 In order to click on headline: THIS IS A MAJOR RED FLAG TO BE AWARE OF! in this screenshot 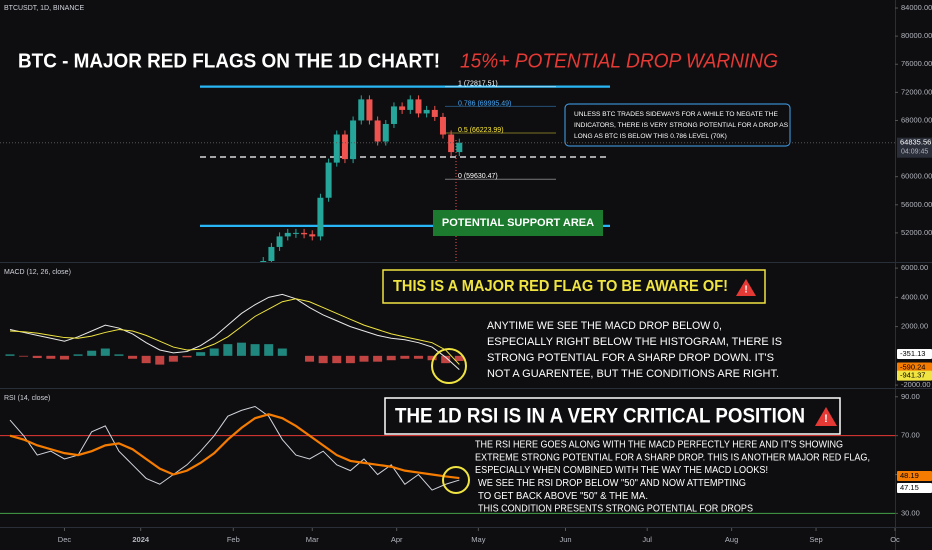, I will do `click(560, 286)`.